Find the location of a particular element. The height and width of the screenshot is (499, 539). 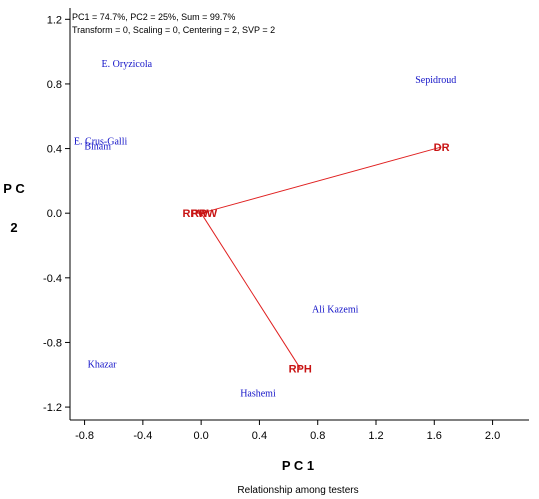

x-tick-label: -0.8 is located at coordinates (84, 436).